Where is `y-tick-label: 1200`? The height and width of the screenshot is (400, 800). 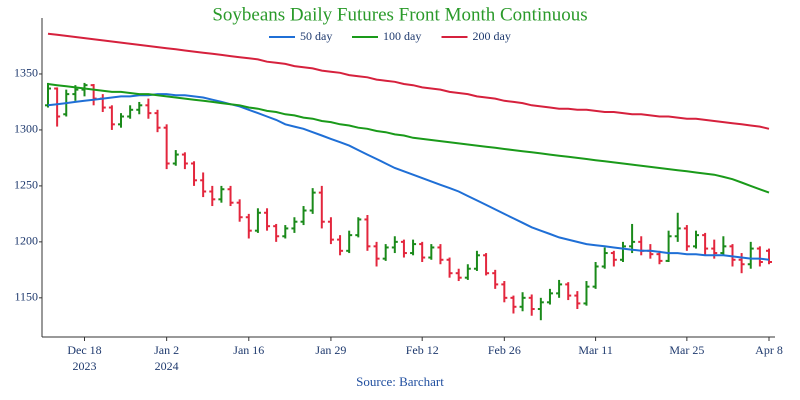 y-tick-label: 1200 is located at coordinates (26, 241).